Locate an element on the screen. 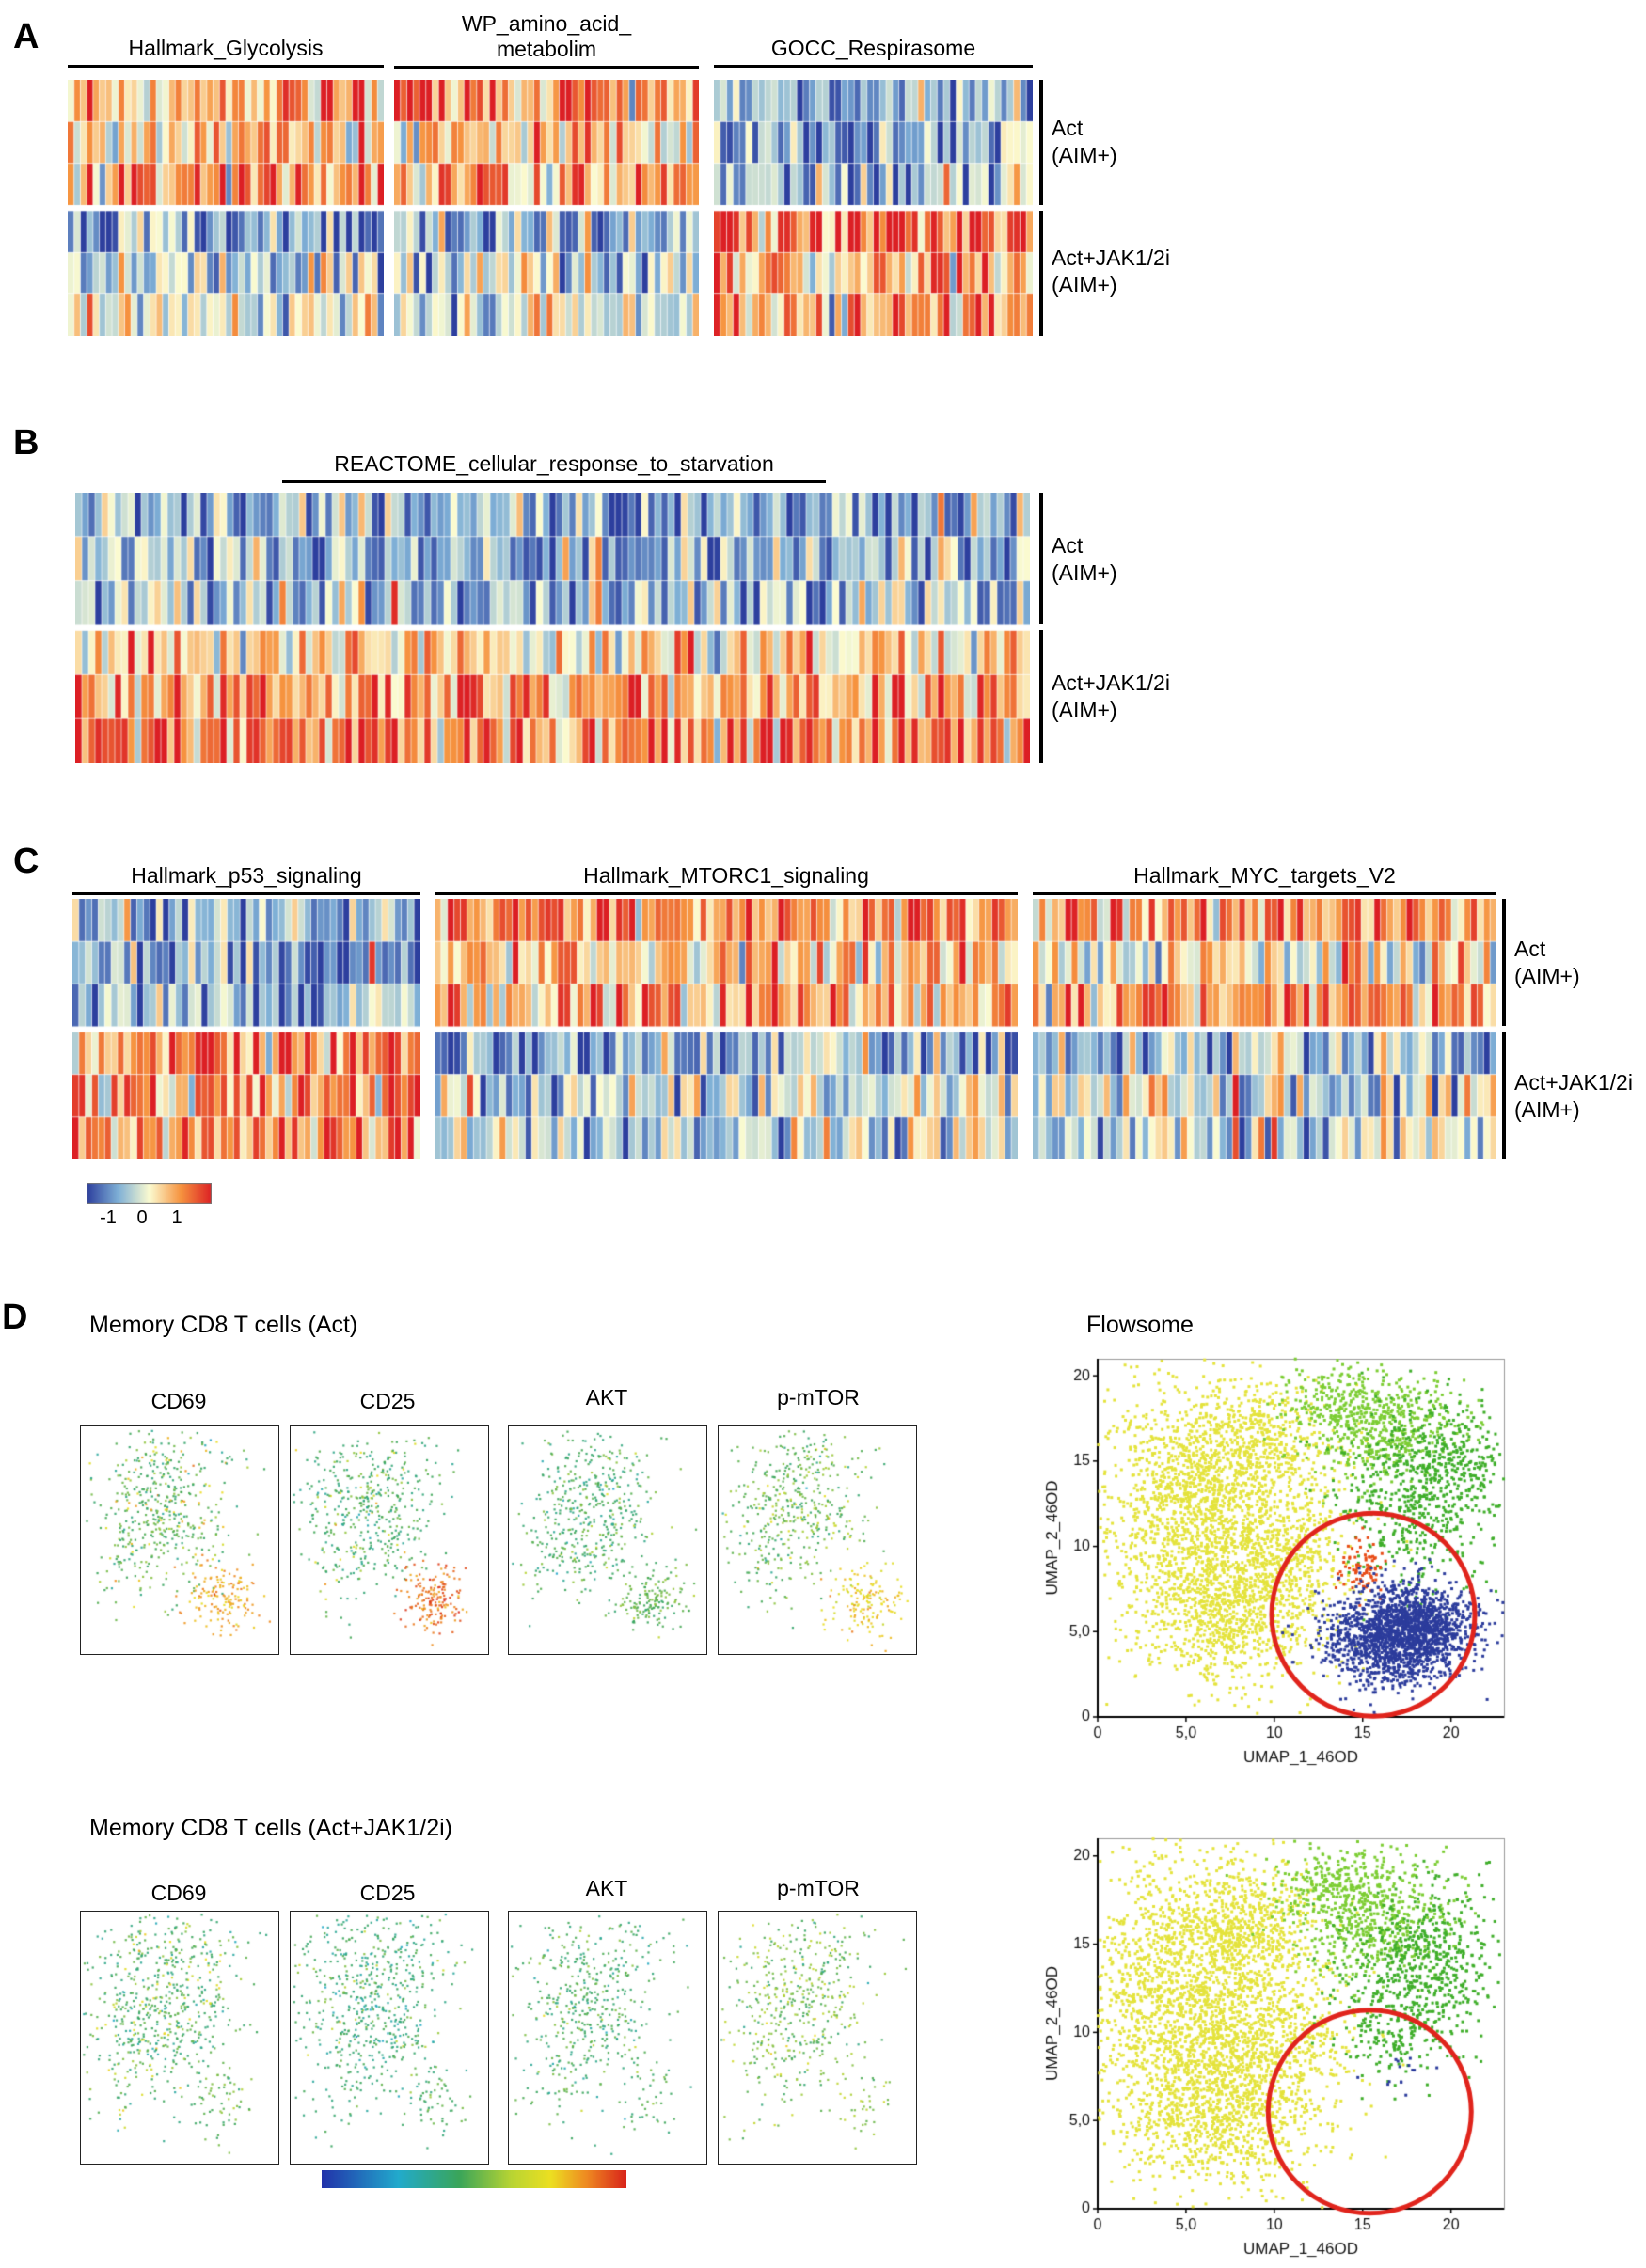 Image resolution: width=1646 pixels, height=2268 pixels. heatmap-mtorc1-canvas is located at coordinates (726, 1029).